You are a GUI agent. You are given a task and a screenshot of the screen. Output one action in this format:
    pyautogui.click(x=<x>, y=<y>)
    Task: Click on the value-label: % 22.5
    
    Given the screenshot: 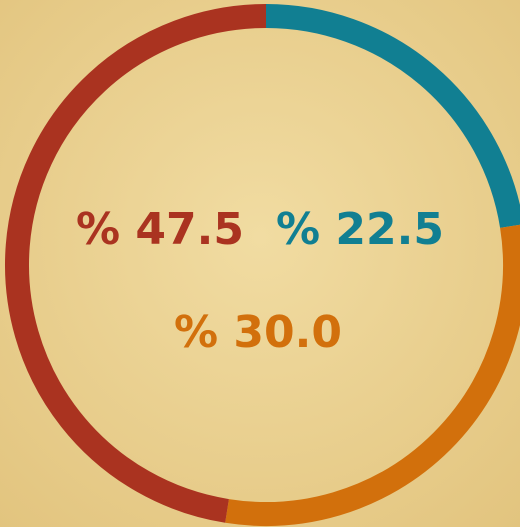 What is the action you would take?
    pyautogui.click(x=360, y=229)
    